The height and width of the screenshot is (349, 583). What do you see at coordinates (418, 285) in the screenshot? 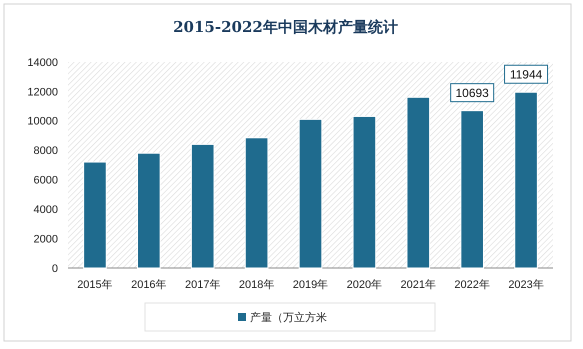
I see `x-tick-label: 2021年` at bounding box center [418, 285].